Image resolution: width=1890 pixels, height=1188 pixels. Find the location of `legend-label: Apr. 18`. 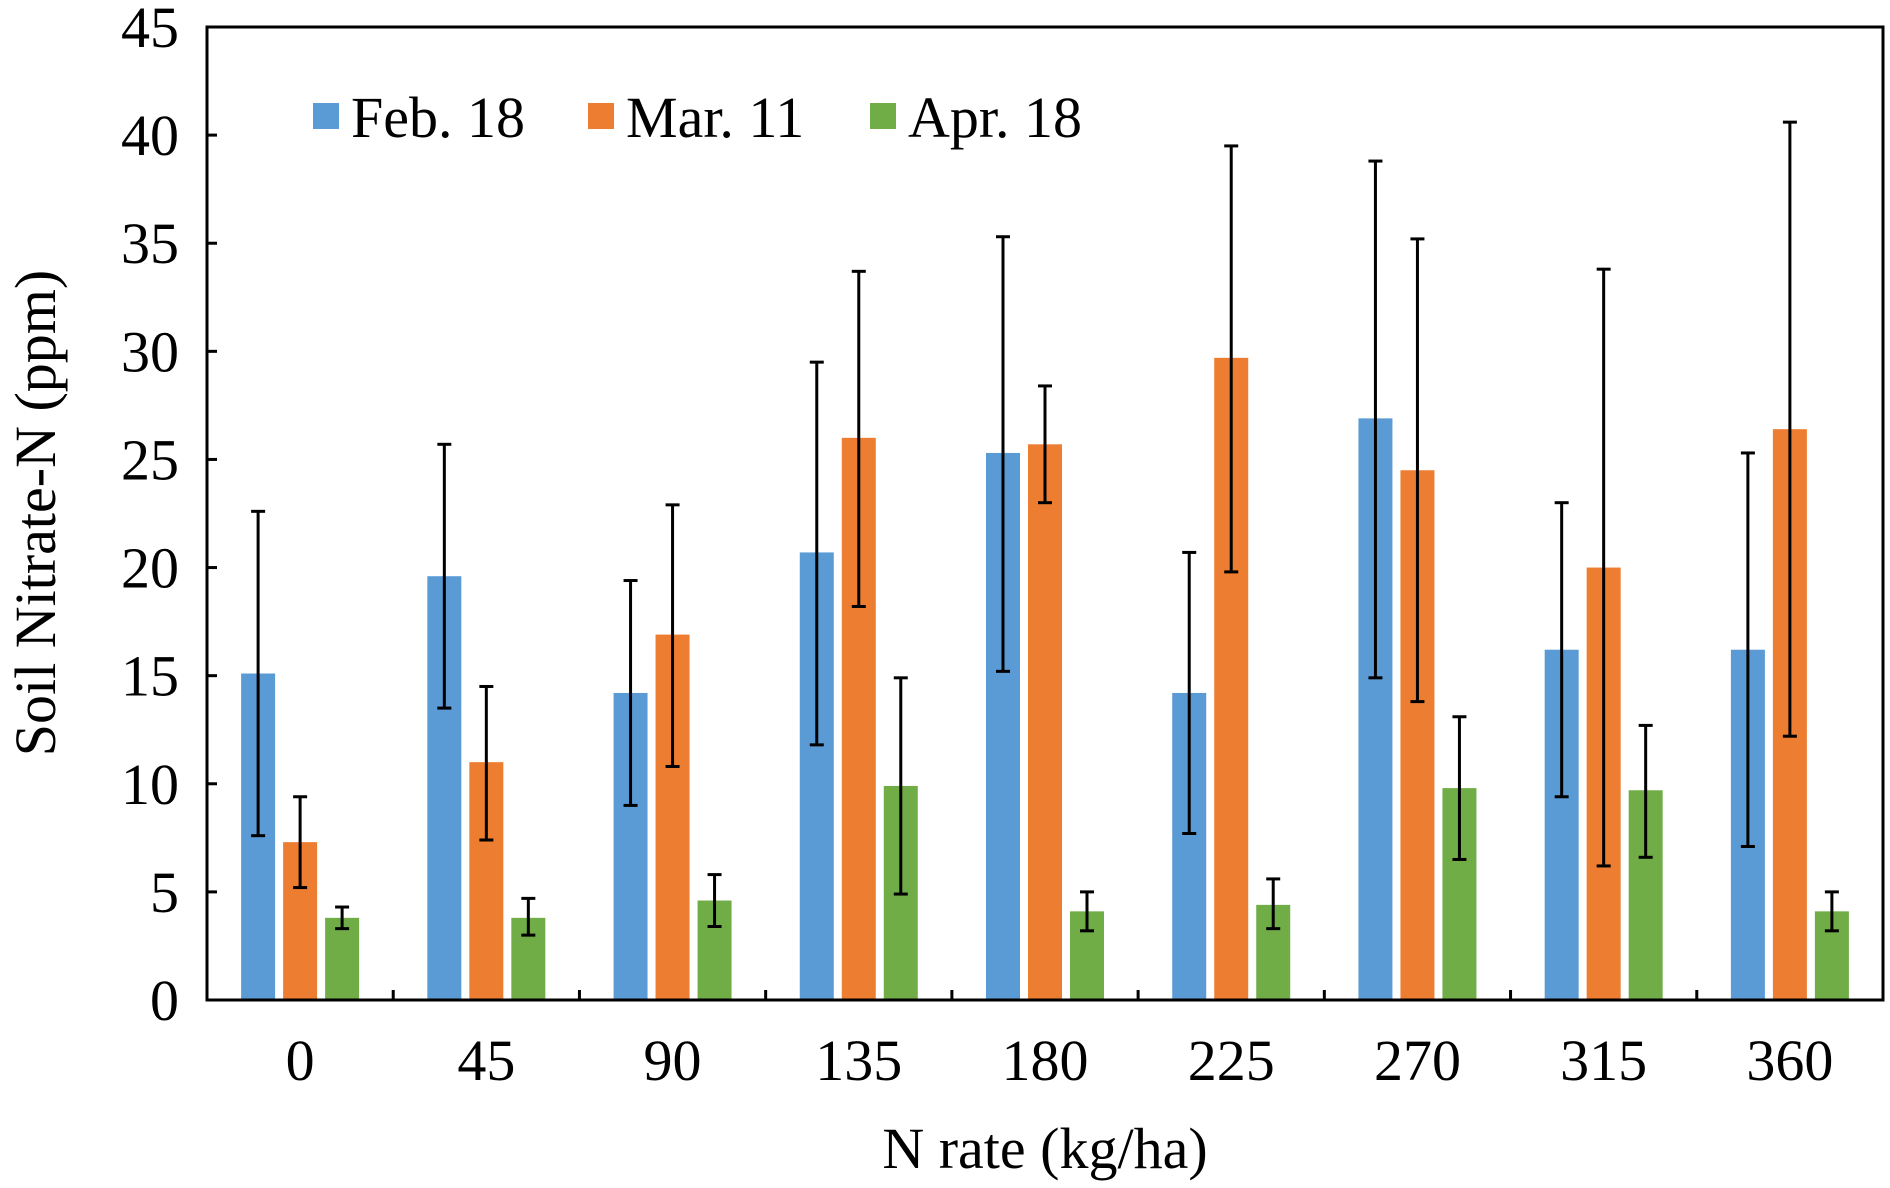

legend-label: Apr. 18 is located at coordinates (995, 117).